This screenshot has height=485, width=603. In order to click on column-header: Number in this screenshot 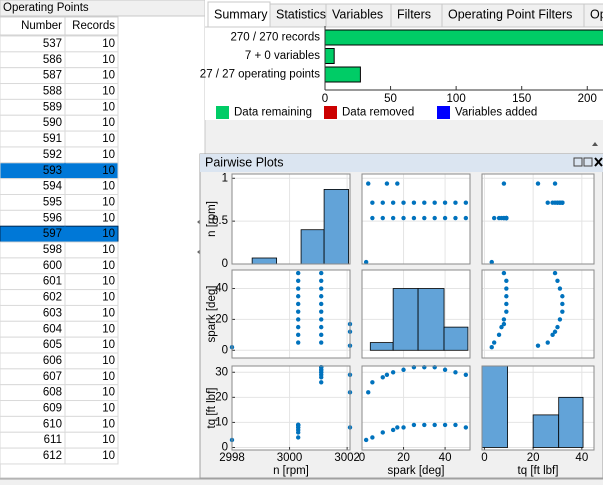, I will do `click(41, 26)`.